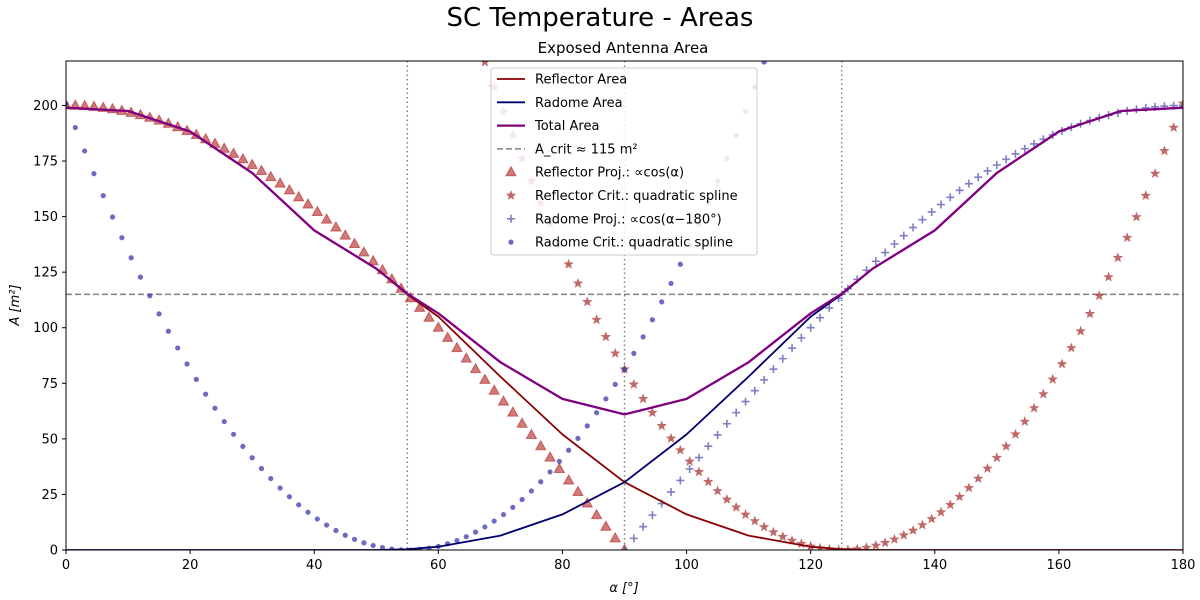 The height and width of the screenshot is (600, 1200). I want to click on x-tick-label: 40, so click(314, 565).